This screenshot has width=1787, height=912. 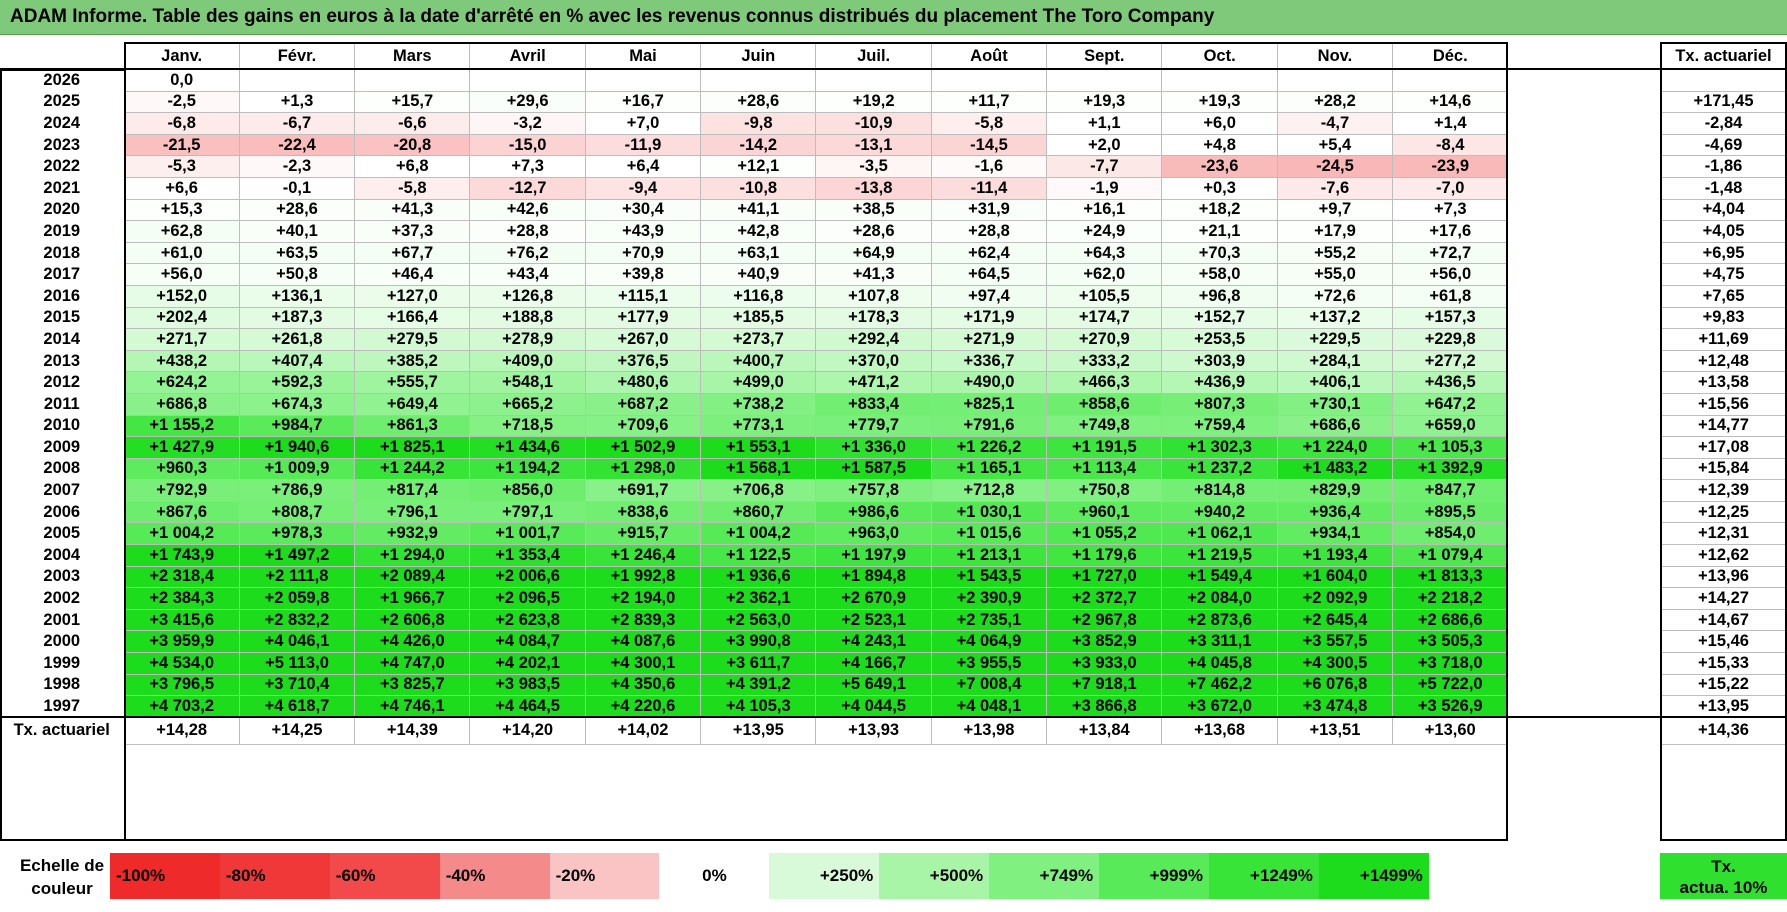 I want to click on value-cell: +166,4, so click(x=412, y=318).